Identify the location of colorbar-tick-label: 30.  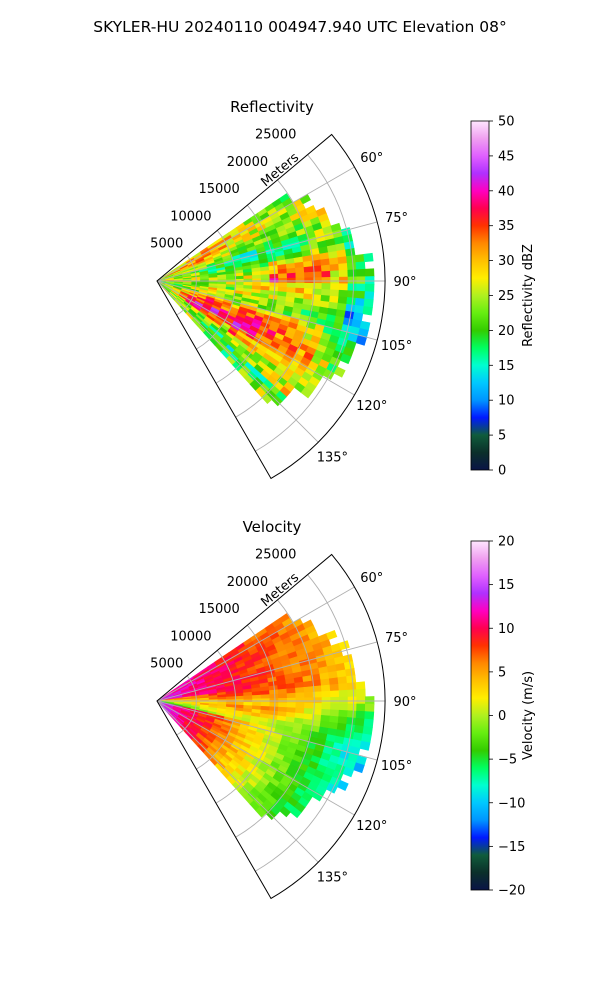
(506, 261).